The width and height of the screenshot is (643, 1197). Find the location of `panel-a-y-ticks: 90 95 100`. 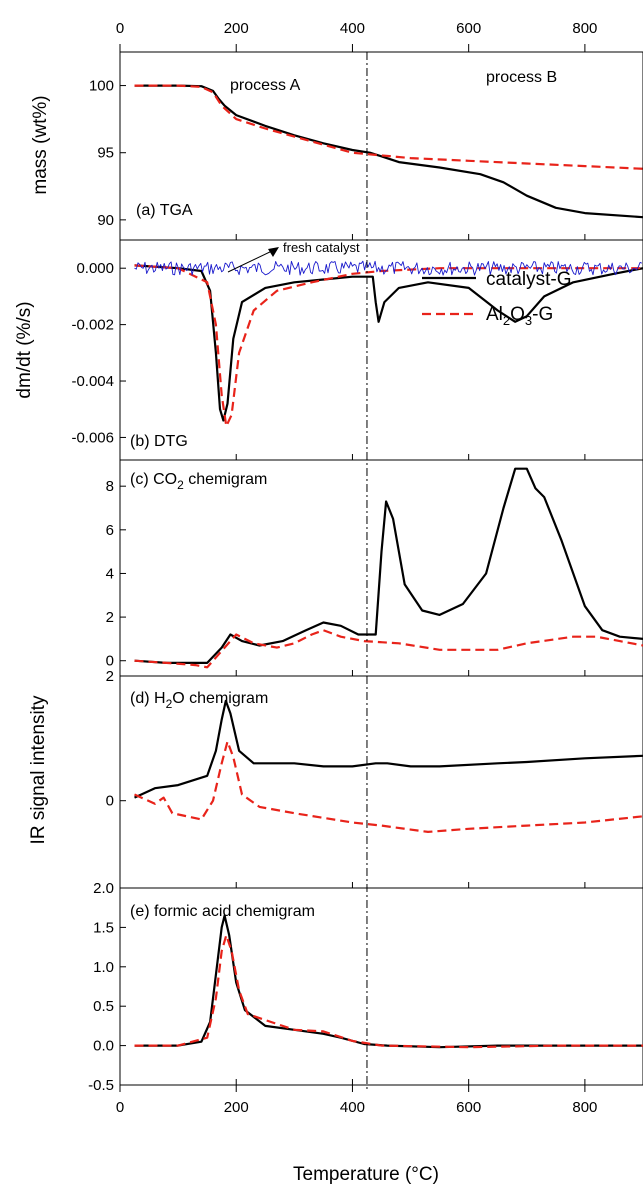

panel-a-y-ticks: 90 95 100 is located at coordinates (337, 159).